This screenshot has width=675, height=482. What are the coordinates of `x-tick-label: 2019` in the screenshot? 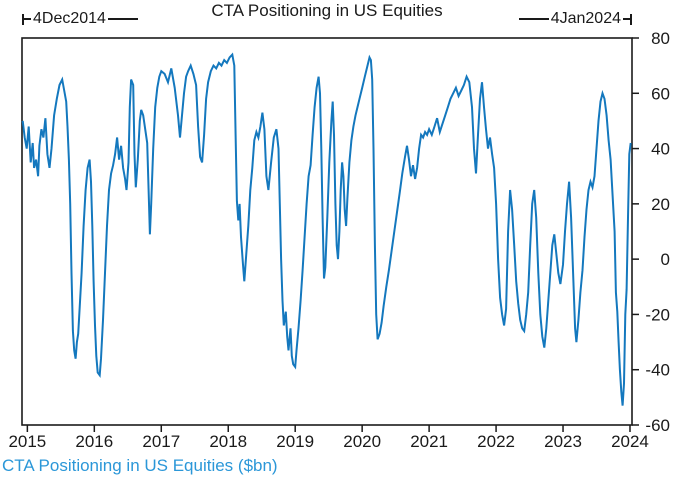 It's located at (295, 441).